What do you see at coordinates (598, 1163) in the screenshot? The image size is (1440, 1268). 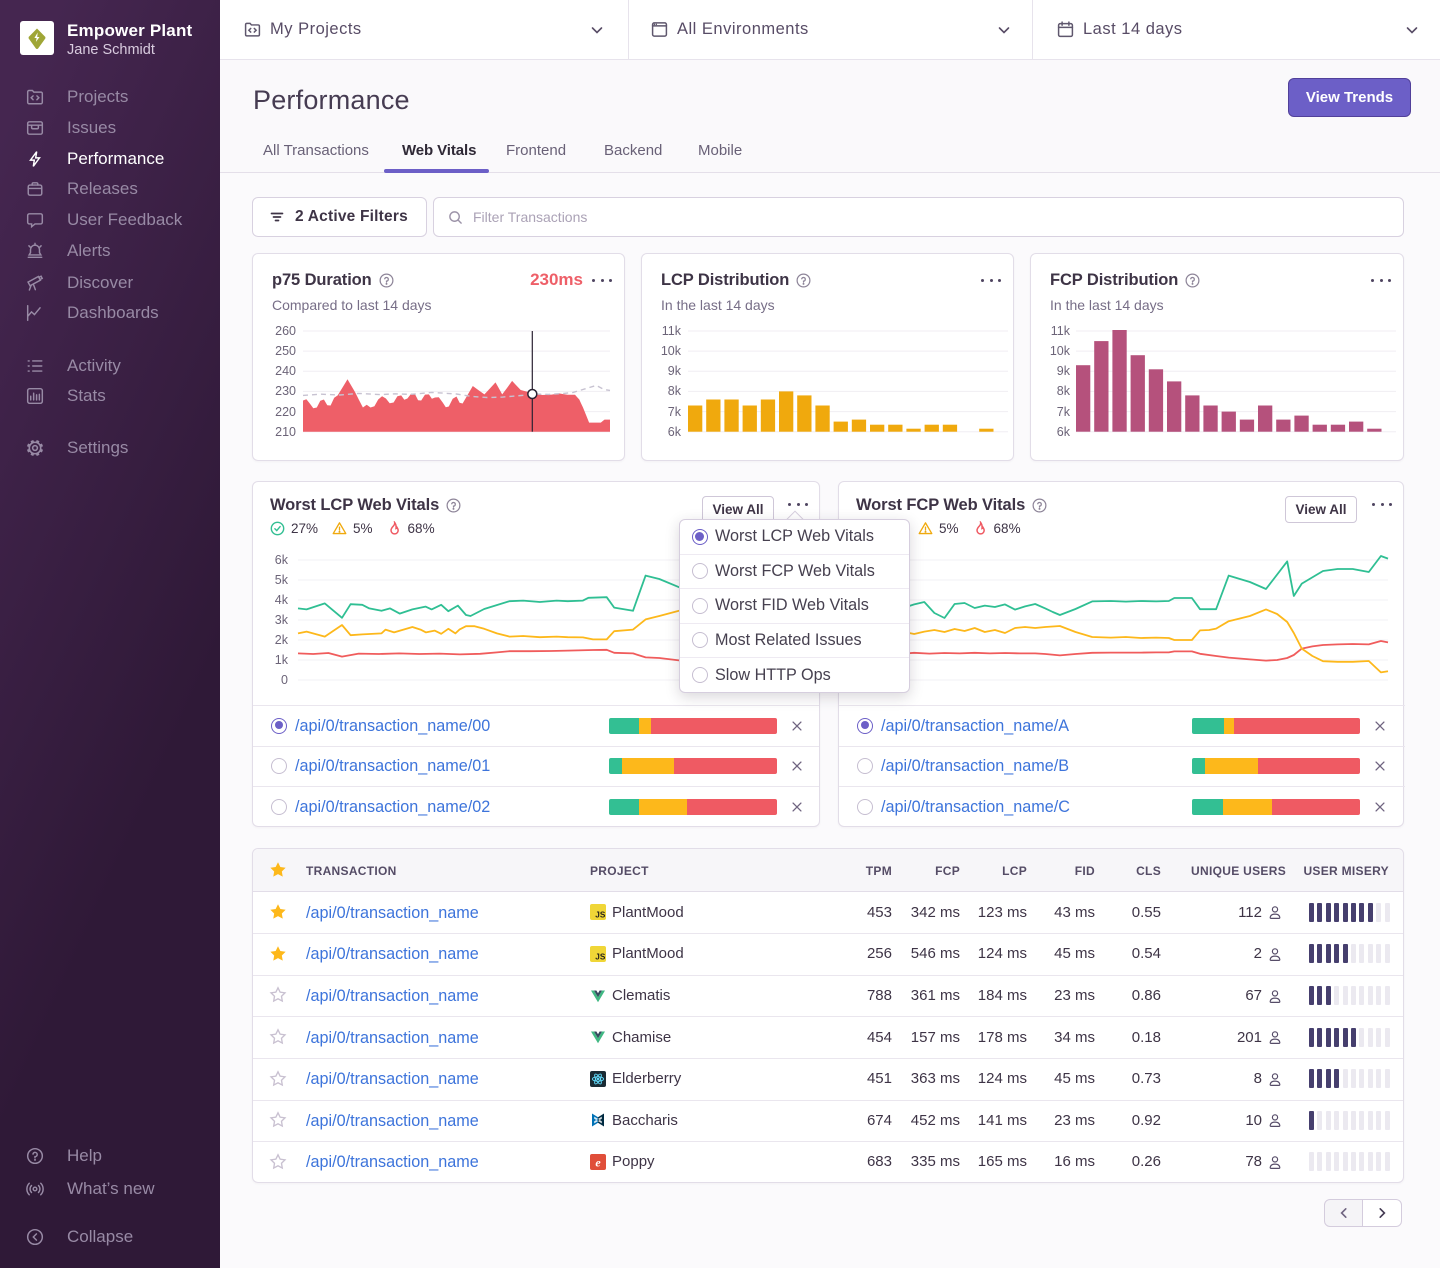 I see `svg-text: e` at bounding box center [598, 1163].